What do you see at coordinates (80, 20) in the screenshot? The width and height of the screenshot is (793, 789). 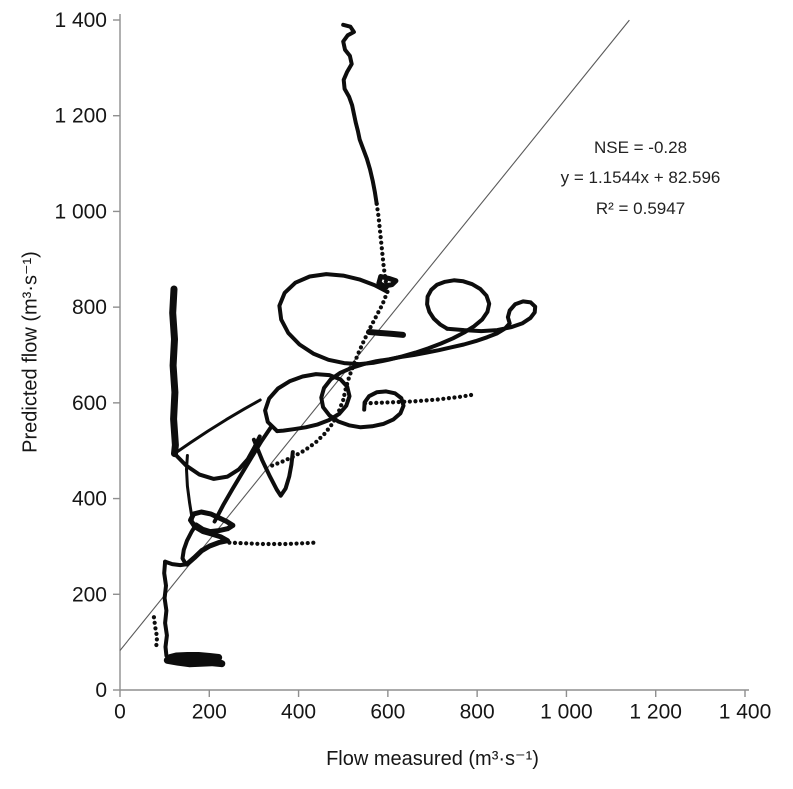 I see `y-tick-label: 1 400` at bounding box center [80, 20].